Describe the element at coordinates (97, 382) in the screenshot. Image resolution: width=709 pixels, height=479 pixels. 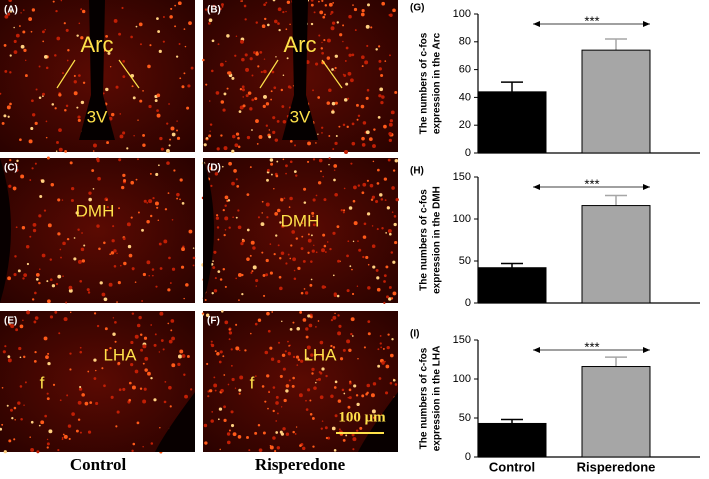
I see `micrograph` at that location.